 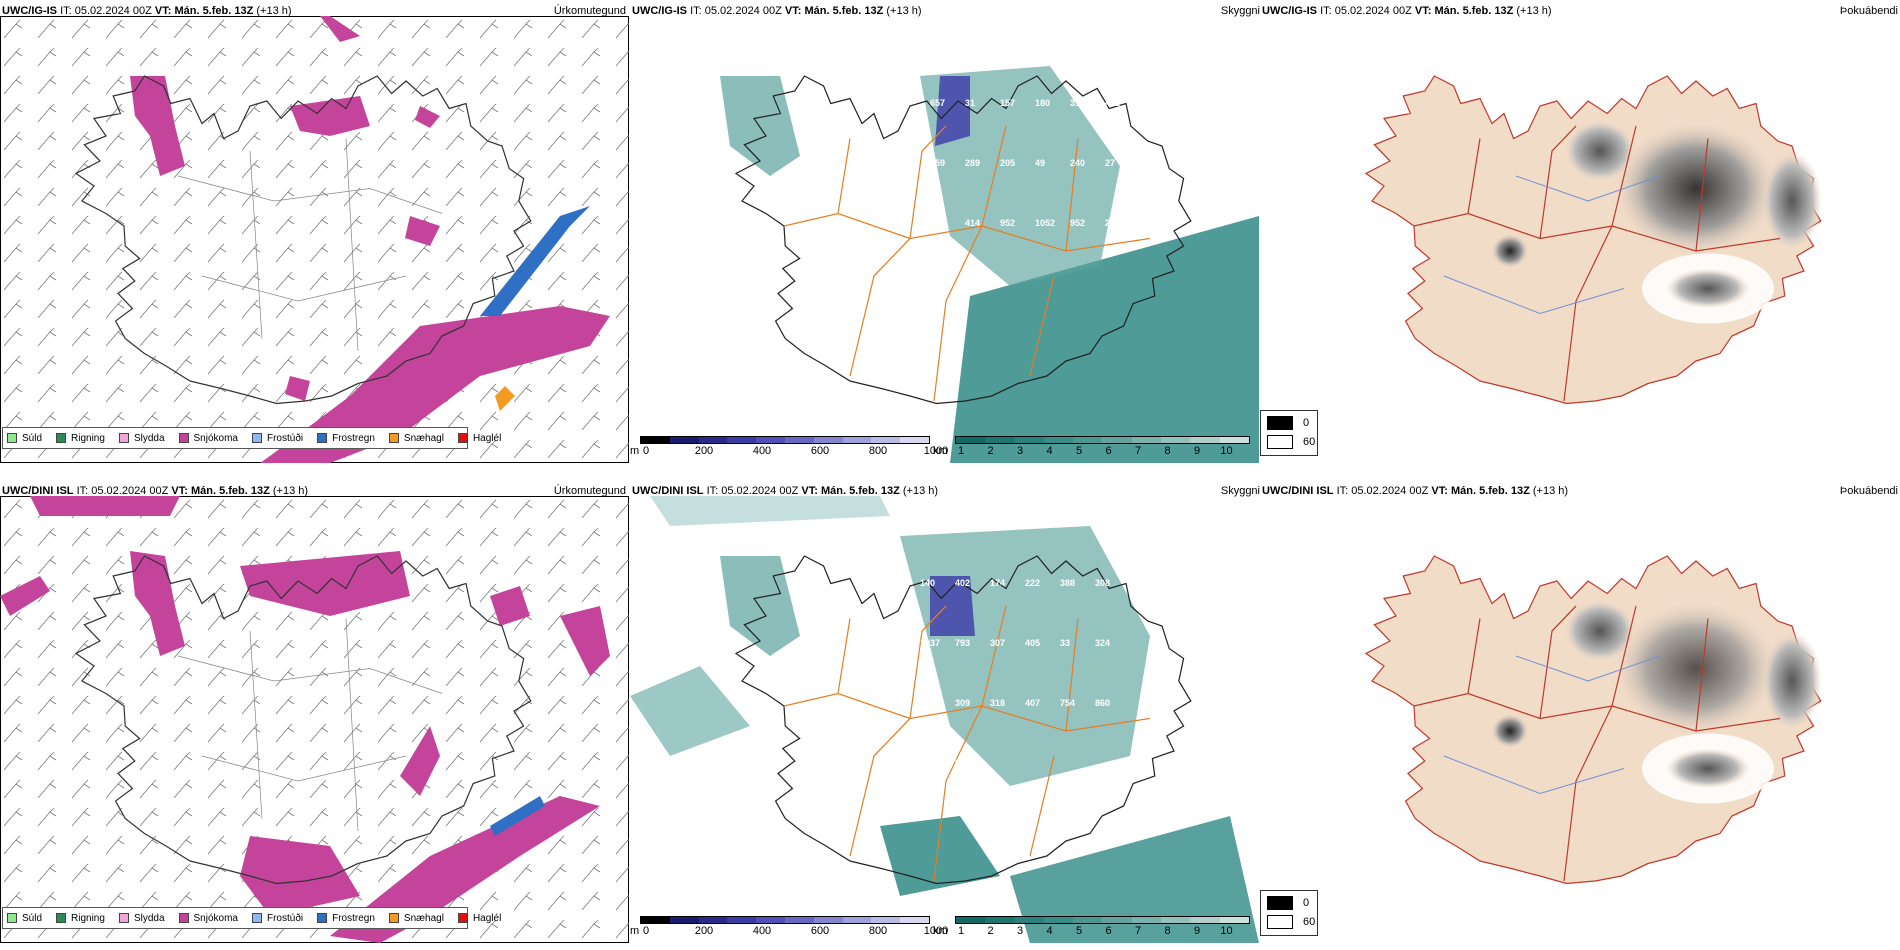 I want to click on visibility-value-label: 140, so click(x=927, y=583).